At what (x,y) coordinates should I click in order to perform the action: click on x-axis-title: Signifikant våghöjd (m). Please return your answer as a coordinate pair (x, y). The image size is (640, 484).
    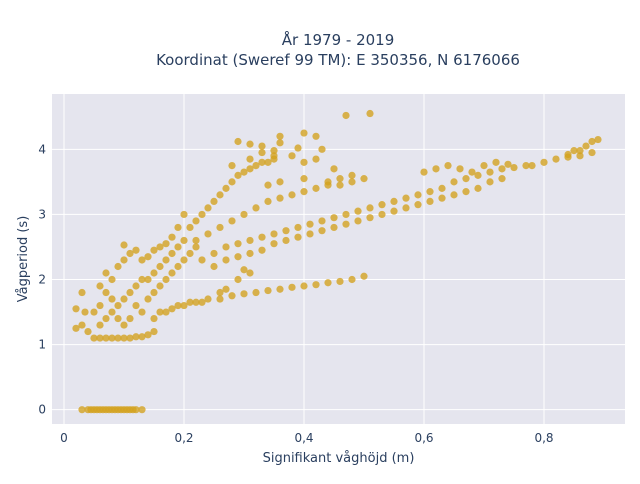
    Looking at the image, I should click on (339, 458).